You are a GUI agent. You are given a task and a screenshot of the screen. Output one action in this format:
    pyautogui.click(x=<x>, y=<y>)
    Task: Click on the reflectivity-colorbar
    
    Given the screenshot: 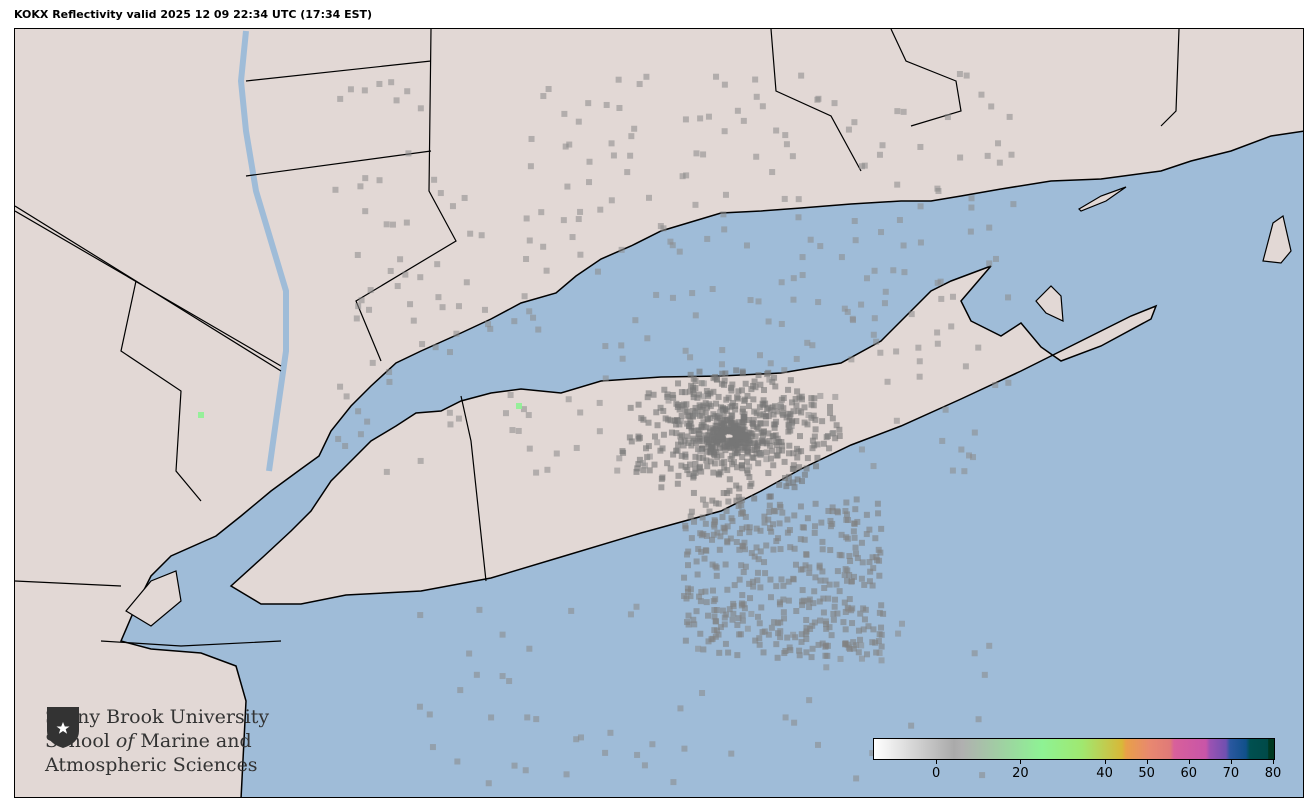 What is the action you would take?
    pyautogui.click(x=1074, y=749)
    